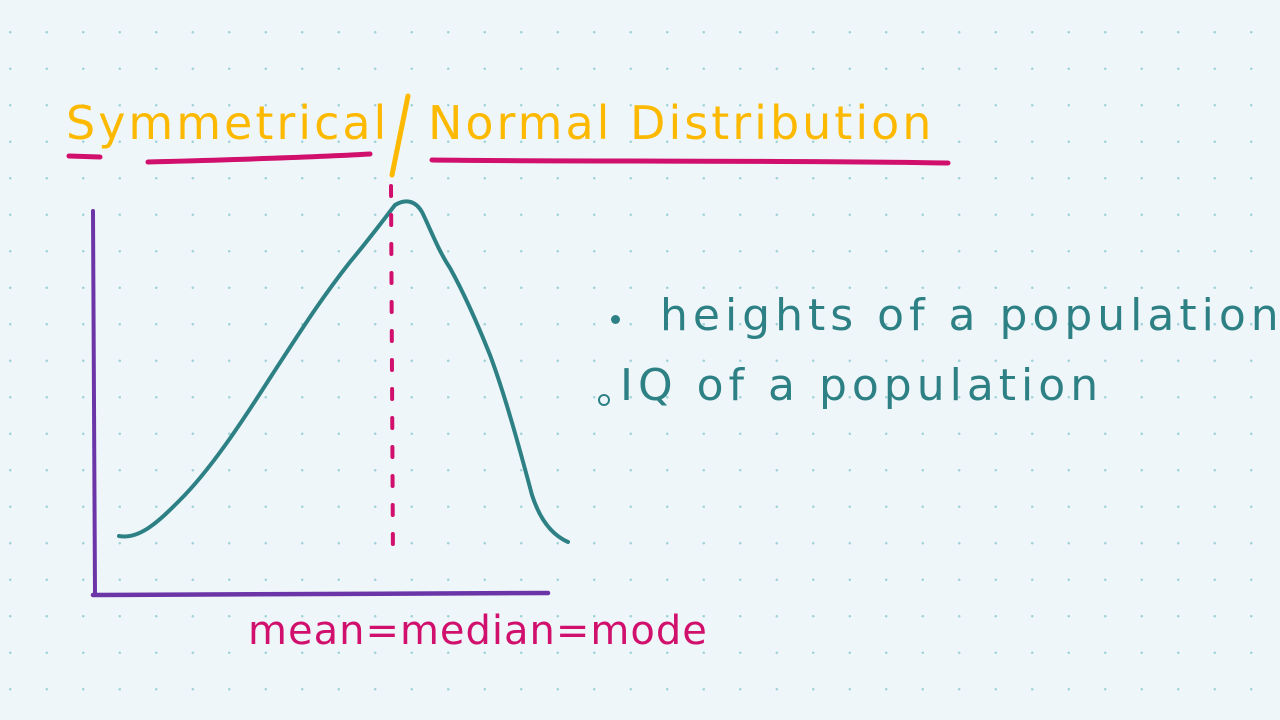 This screenshot has height=720, width=1280. I want to click on title-underline-normal-distribution, so click(690, 161).